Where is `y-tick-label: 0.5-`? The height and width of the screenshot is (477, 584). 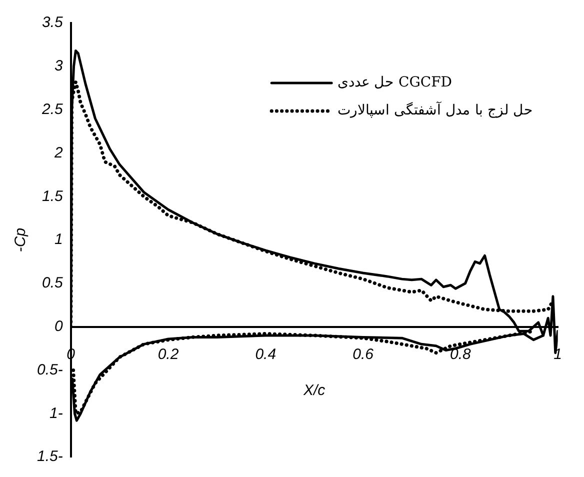
y-tick-label: 0.5- is located at coordinates (49, 369).